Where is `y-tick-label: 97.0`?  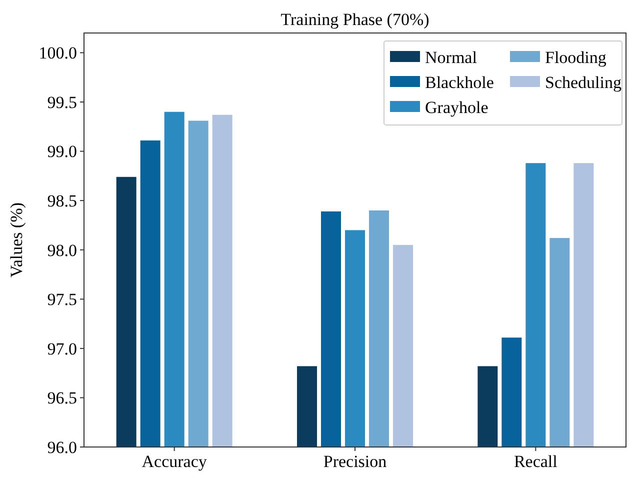
y-tick-label: 97.0 is located at coordinates (62, 348).